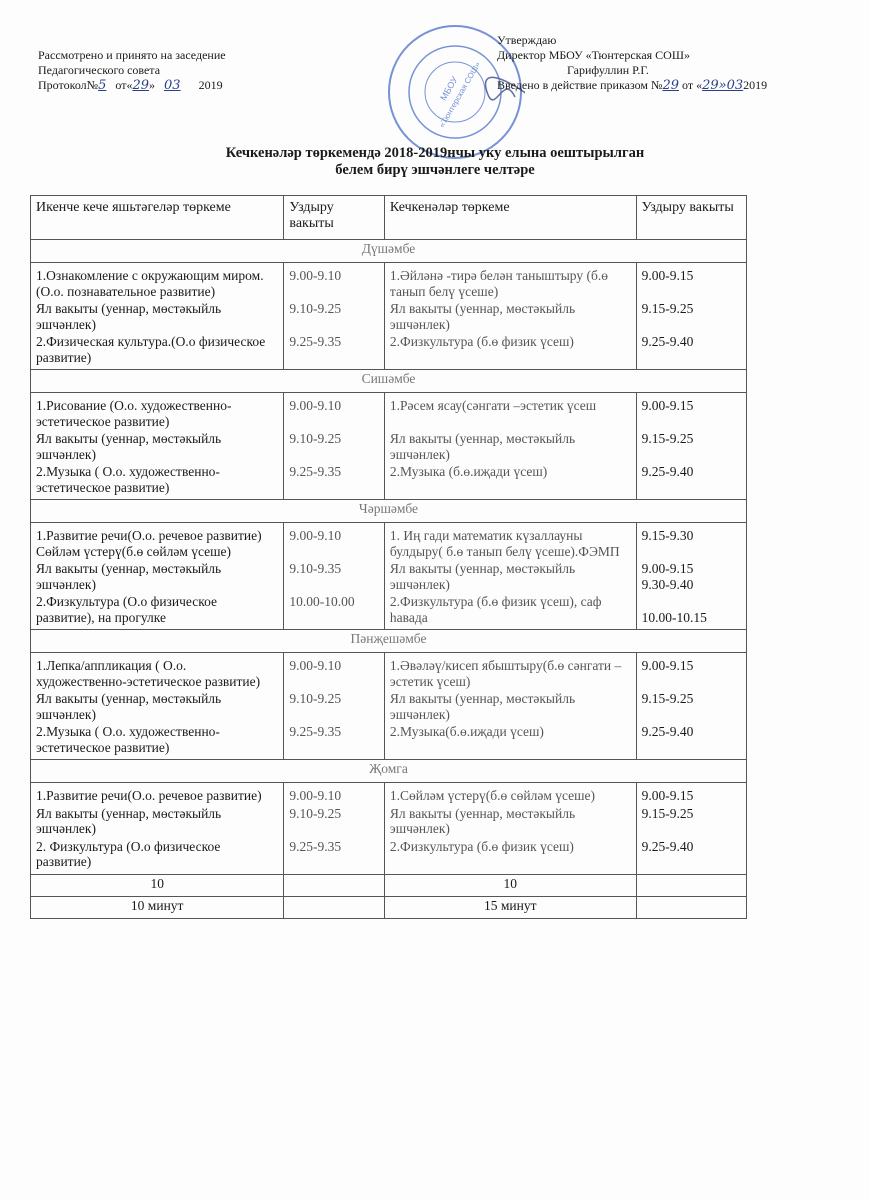 This screenshot has height=1200, width=870. I want to click on total-cell: 10 минут, so click(157, 907).